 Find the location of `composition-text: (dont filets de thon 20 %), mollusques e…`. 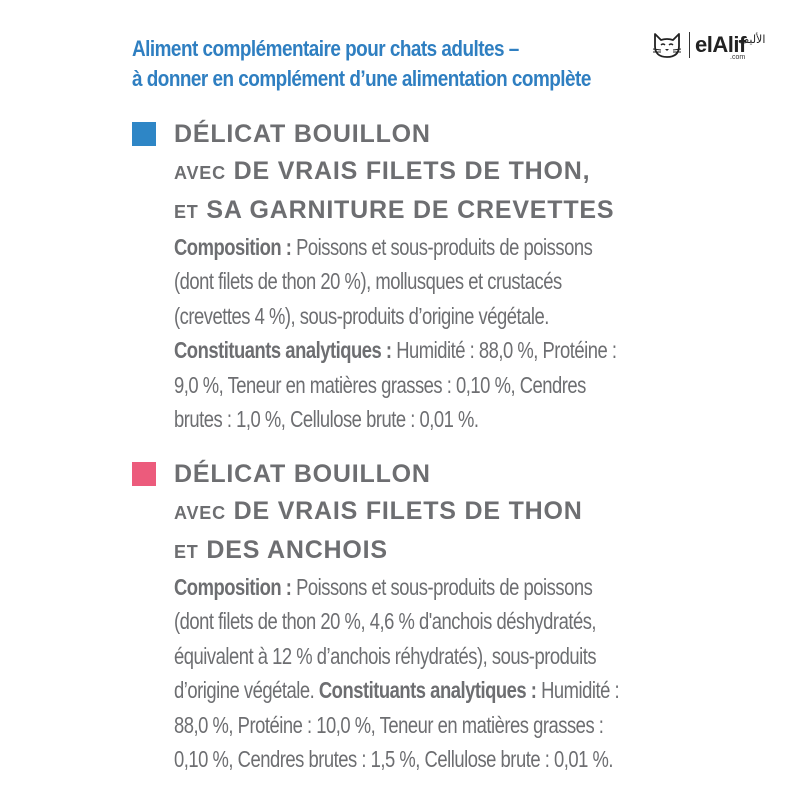

composition-text: (dont filets de thon 20 %), mollusques e… is located at coordinates (368, 281).